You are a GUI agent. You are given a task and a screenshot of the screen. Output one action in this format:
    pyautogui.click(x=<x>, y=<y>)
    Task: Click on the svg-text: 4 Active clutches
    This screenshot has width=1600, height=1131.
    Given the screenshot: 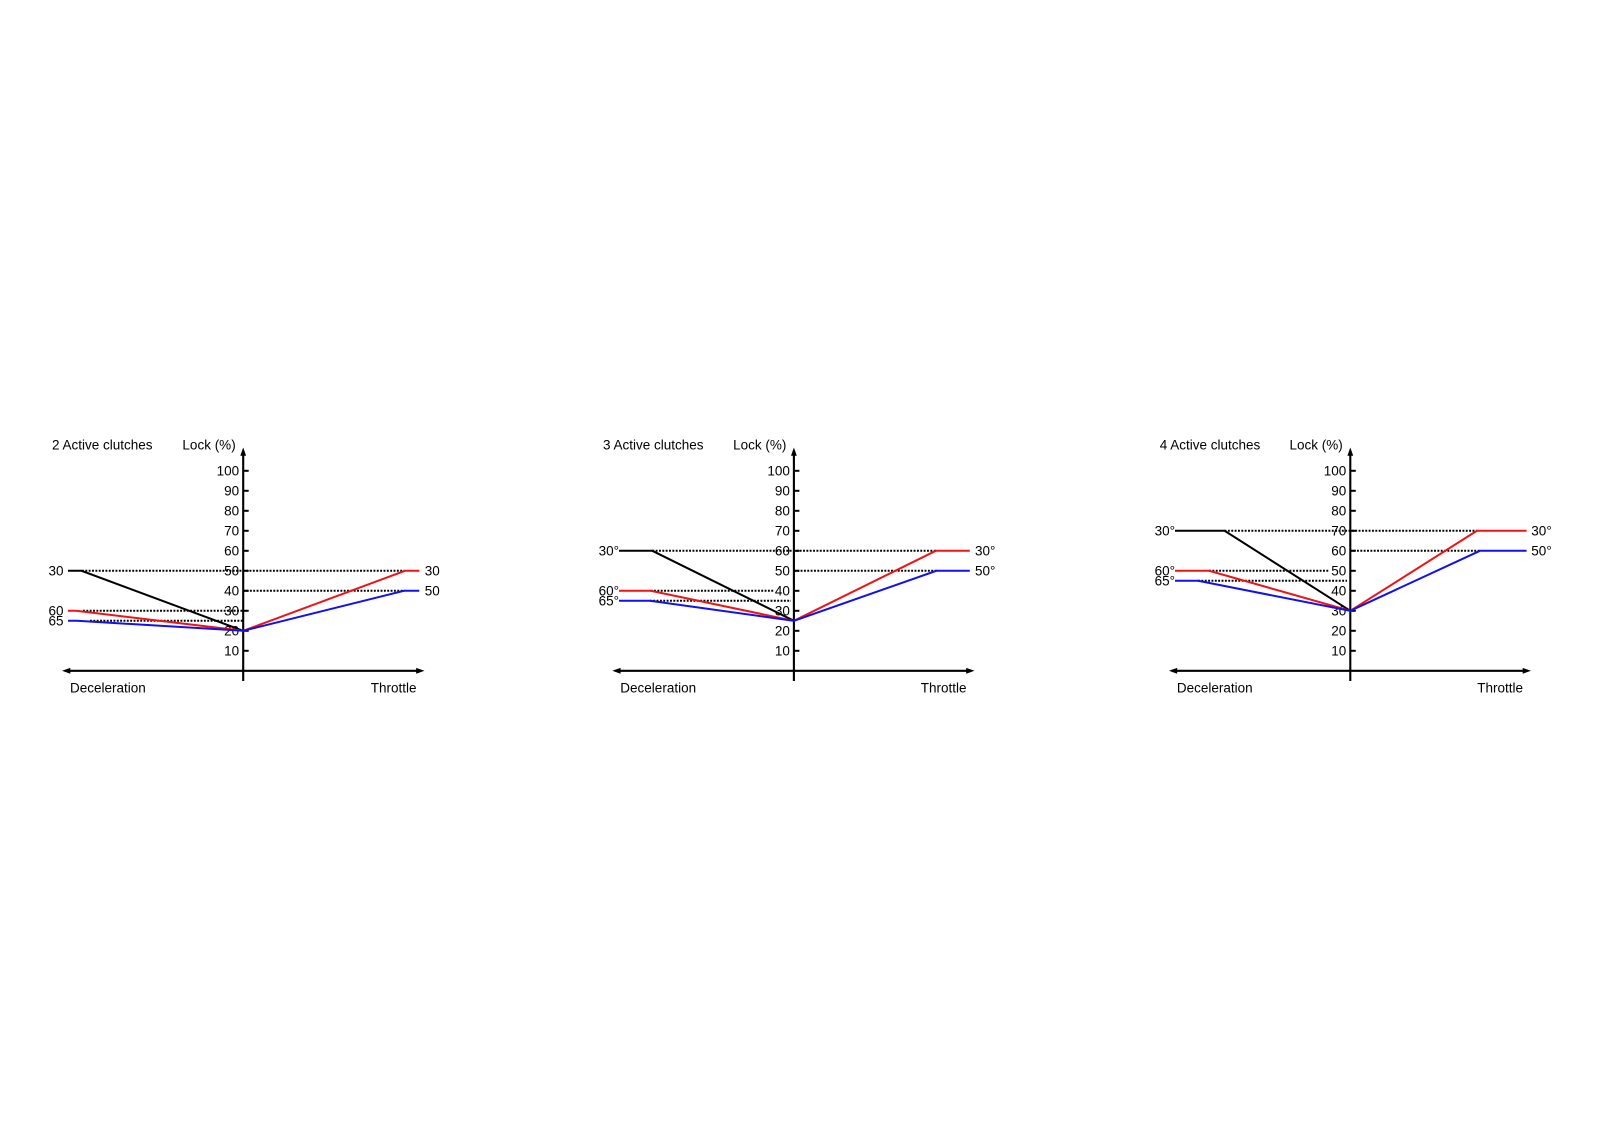 What is the action you would take?
    pyautogui.click(x=1210, y=445)
    